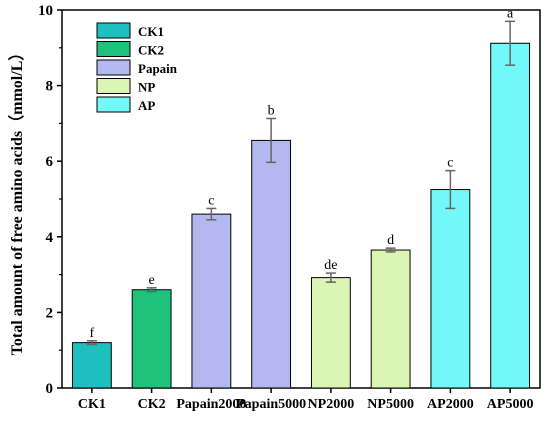 This screenshot has width=550, height=427. I want to click on legend-label: AP, so click(146, 105).